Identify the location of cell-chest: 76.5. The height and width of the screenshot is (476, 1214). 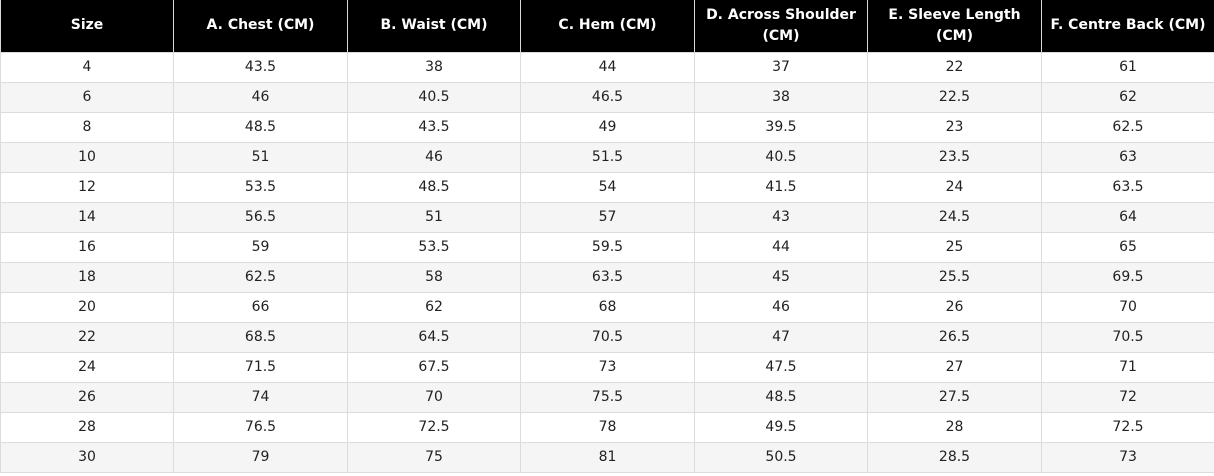
(260, 427).